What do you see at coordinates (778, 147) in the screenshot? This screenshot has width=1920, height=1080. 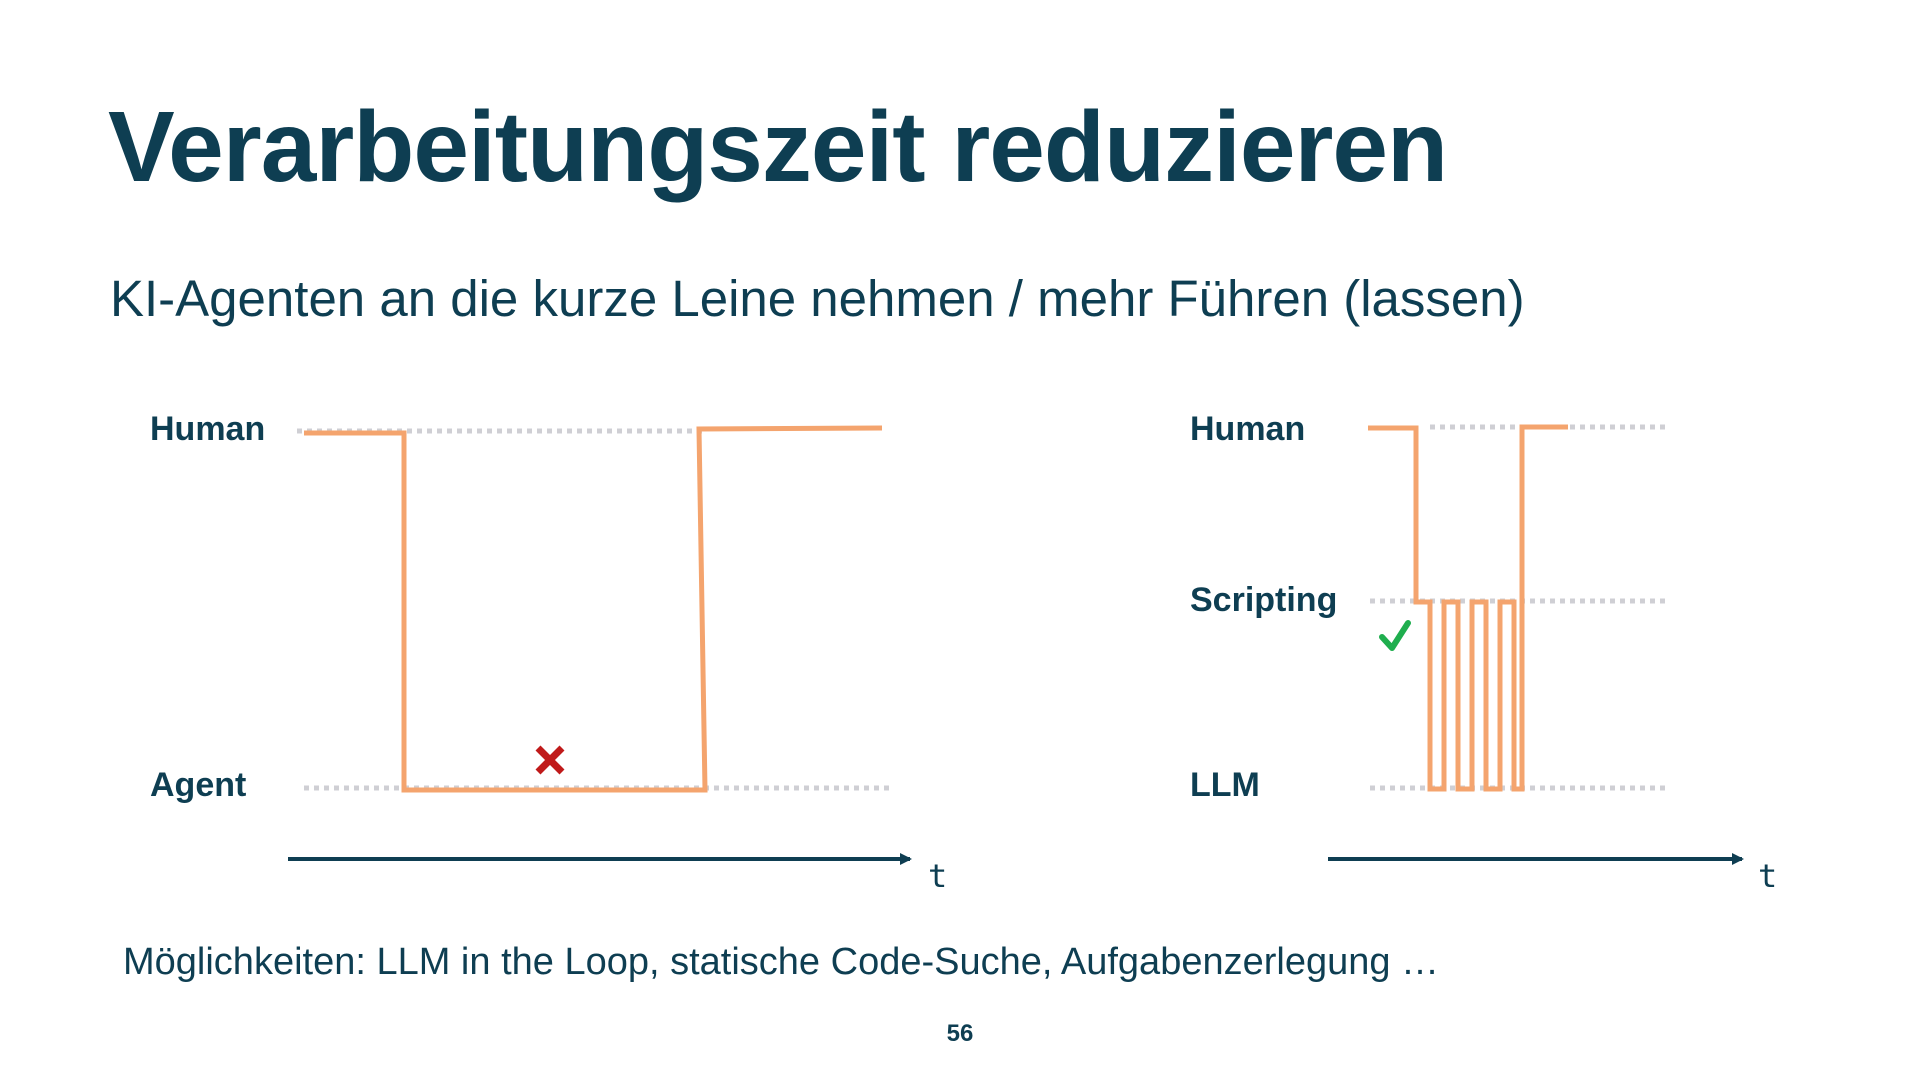 I see `slide-title: Verarbeitungszeit reduzieren` at bounding box center [778, 147].